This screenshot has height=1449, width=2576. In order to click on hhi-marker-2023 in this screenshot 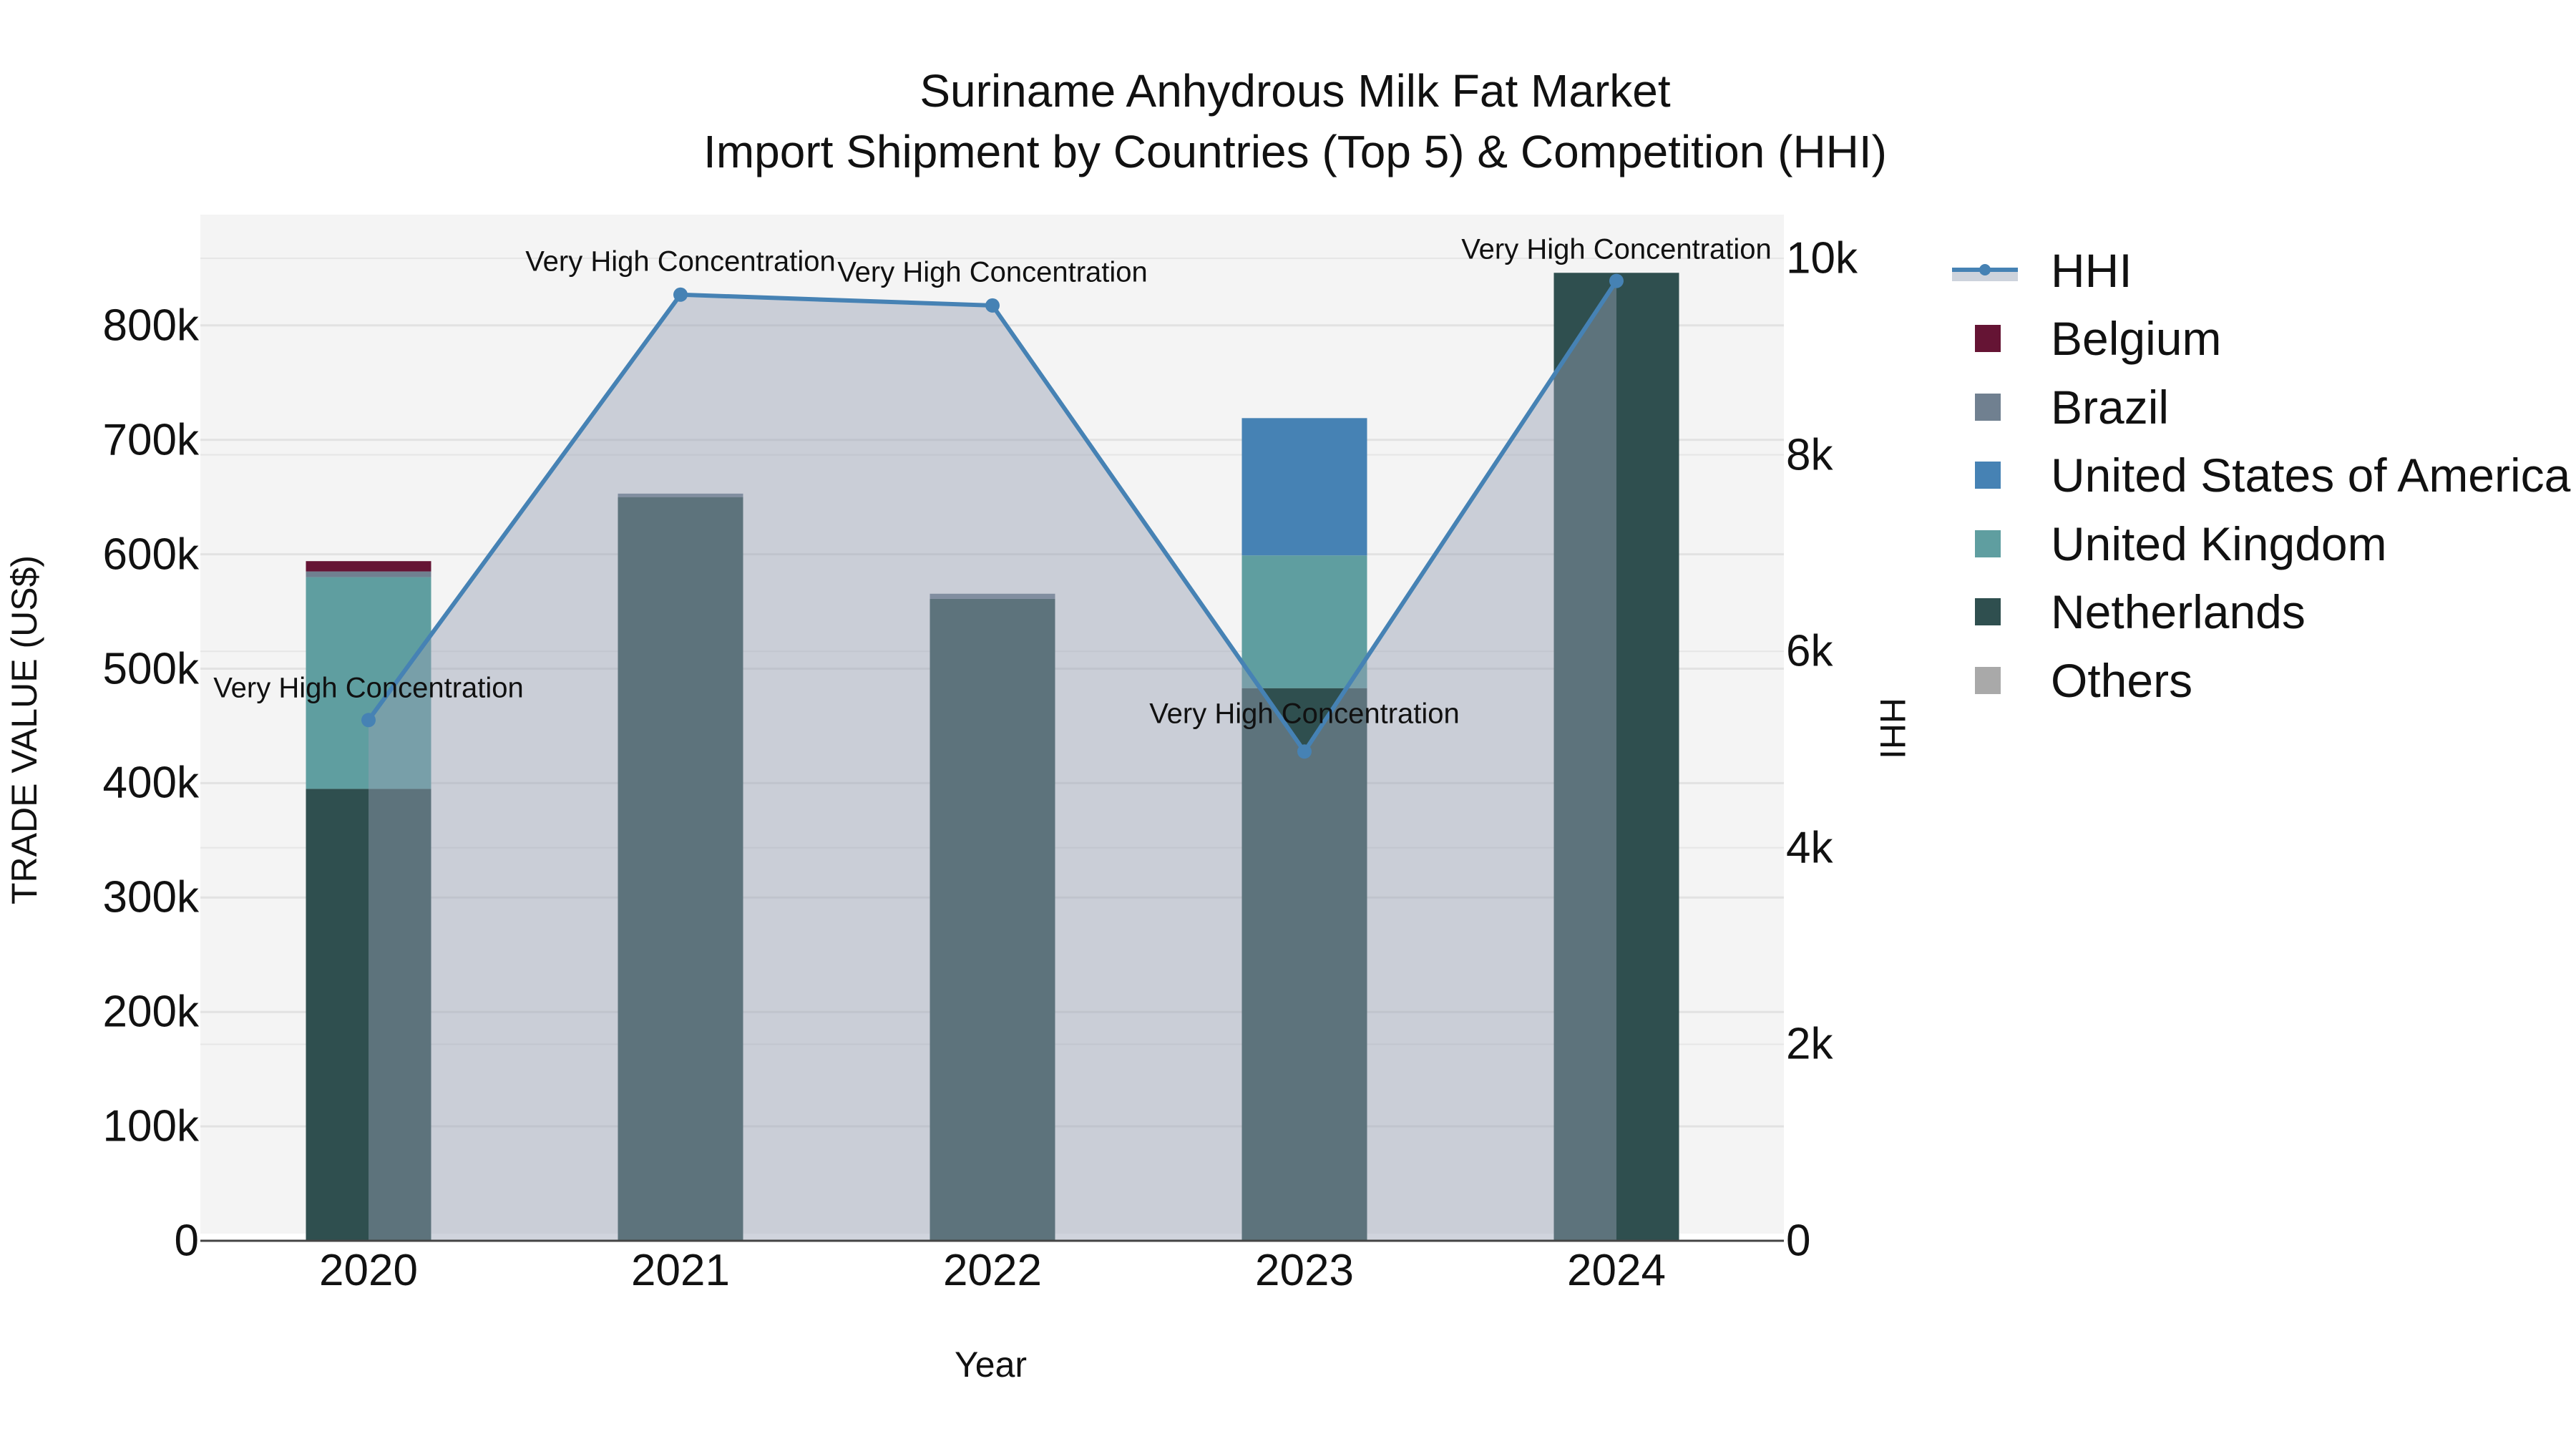, I will do `click(1304, 752)`.